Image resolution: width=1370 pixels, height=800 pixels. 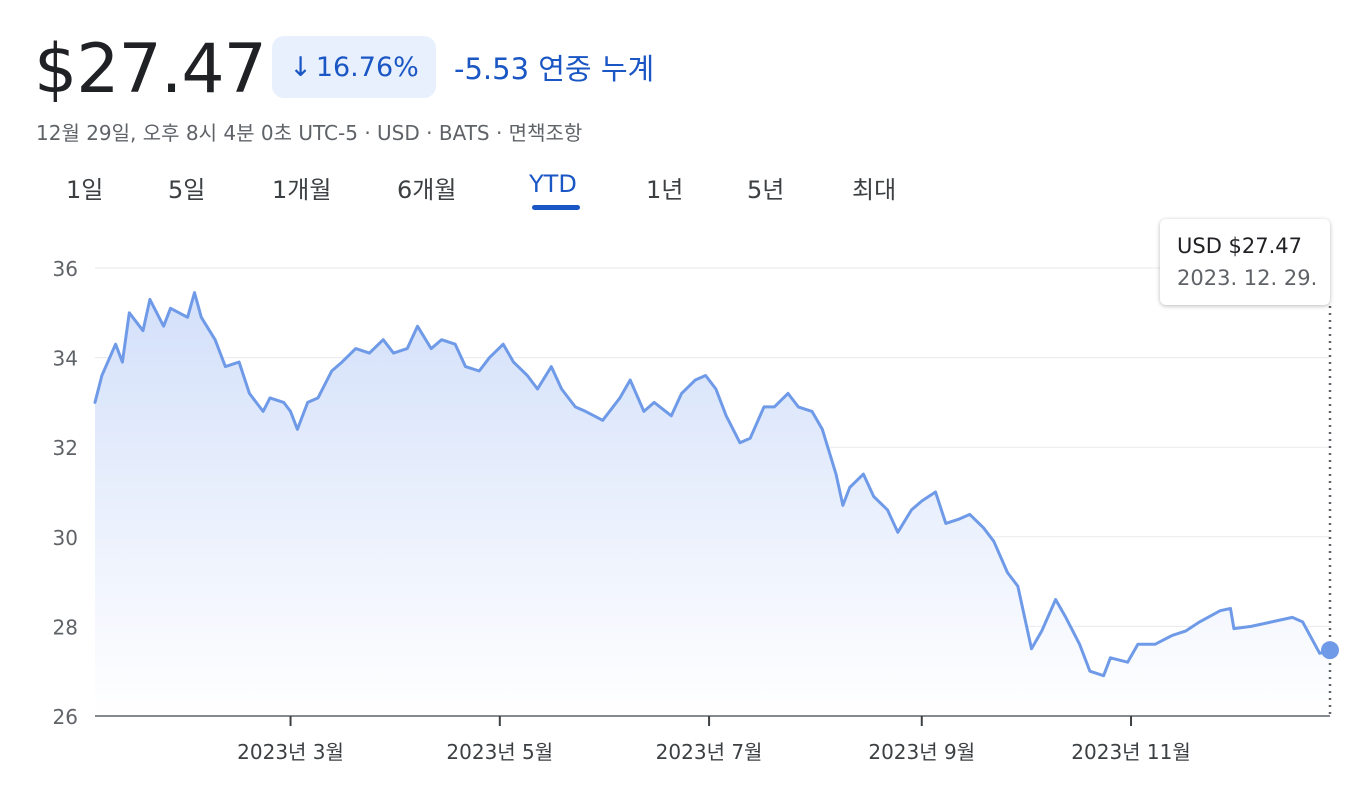 What do you see at coordinates (300, 67) in the screenshot?
I see `arrow-down-icon: ↓` at bounding box center [300, 67].